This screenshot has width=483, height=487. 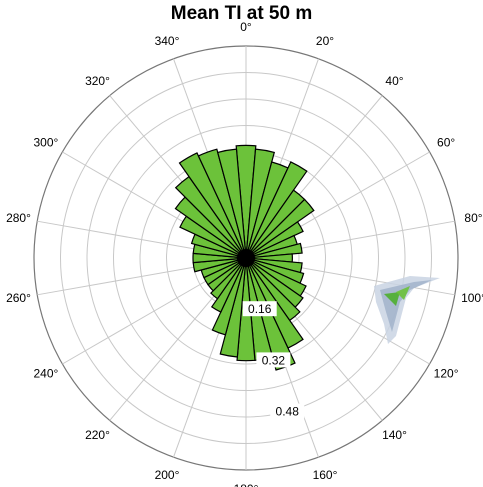 What do you see at coordinates (394, 435) in the screenshot?
I see `direction-label-140: 140°` at bounding box center [394, 435].